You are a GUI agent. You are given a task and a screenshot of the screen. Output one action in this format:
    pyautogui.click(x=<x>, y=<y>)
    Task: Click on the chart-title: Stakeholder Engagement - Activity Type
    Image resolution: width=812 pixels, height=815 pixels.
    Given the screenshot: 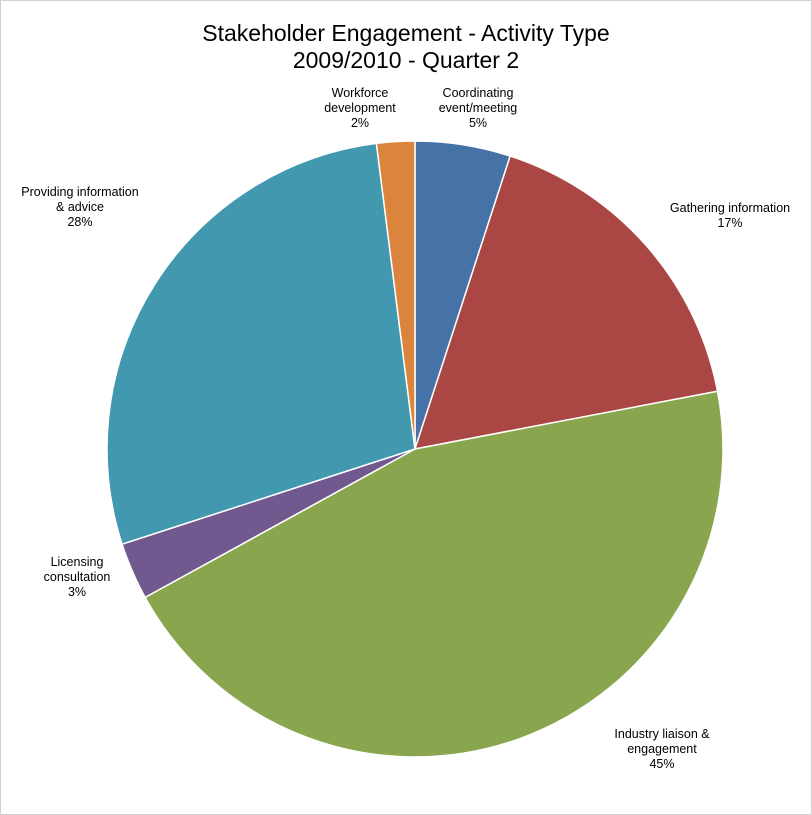 What is the action you would take?
    pyautogui.click(x=406, y=33)
    